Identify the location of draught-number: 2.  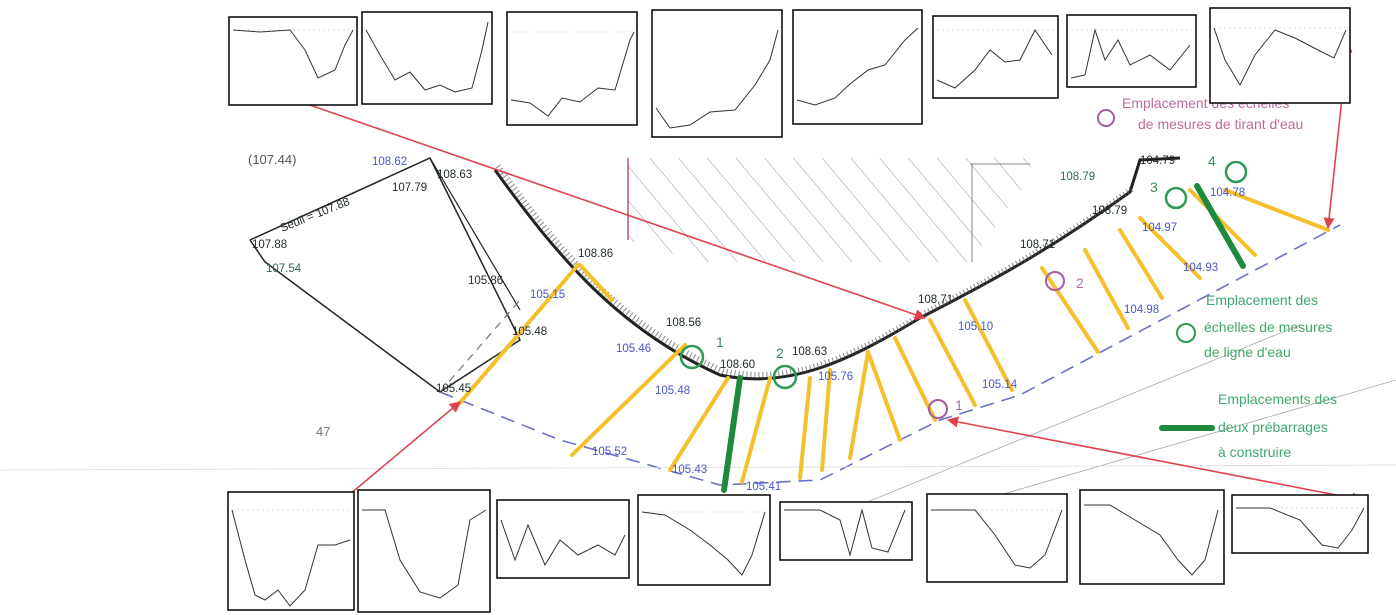
(1080, 283).